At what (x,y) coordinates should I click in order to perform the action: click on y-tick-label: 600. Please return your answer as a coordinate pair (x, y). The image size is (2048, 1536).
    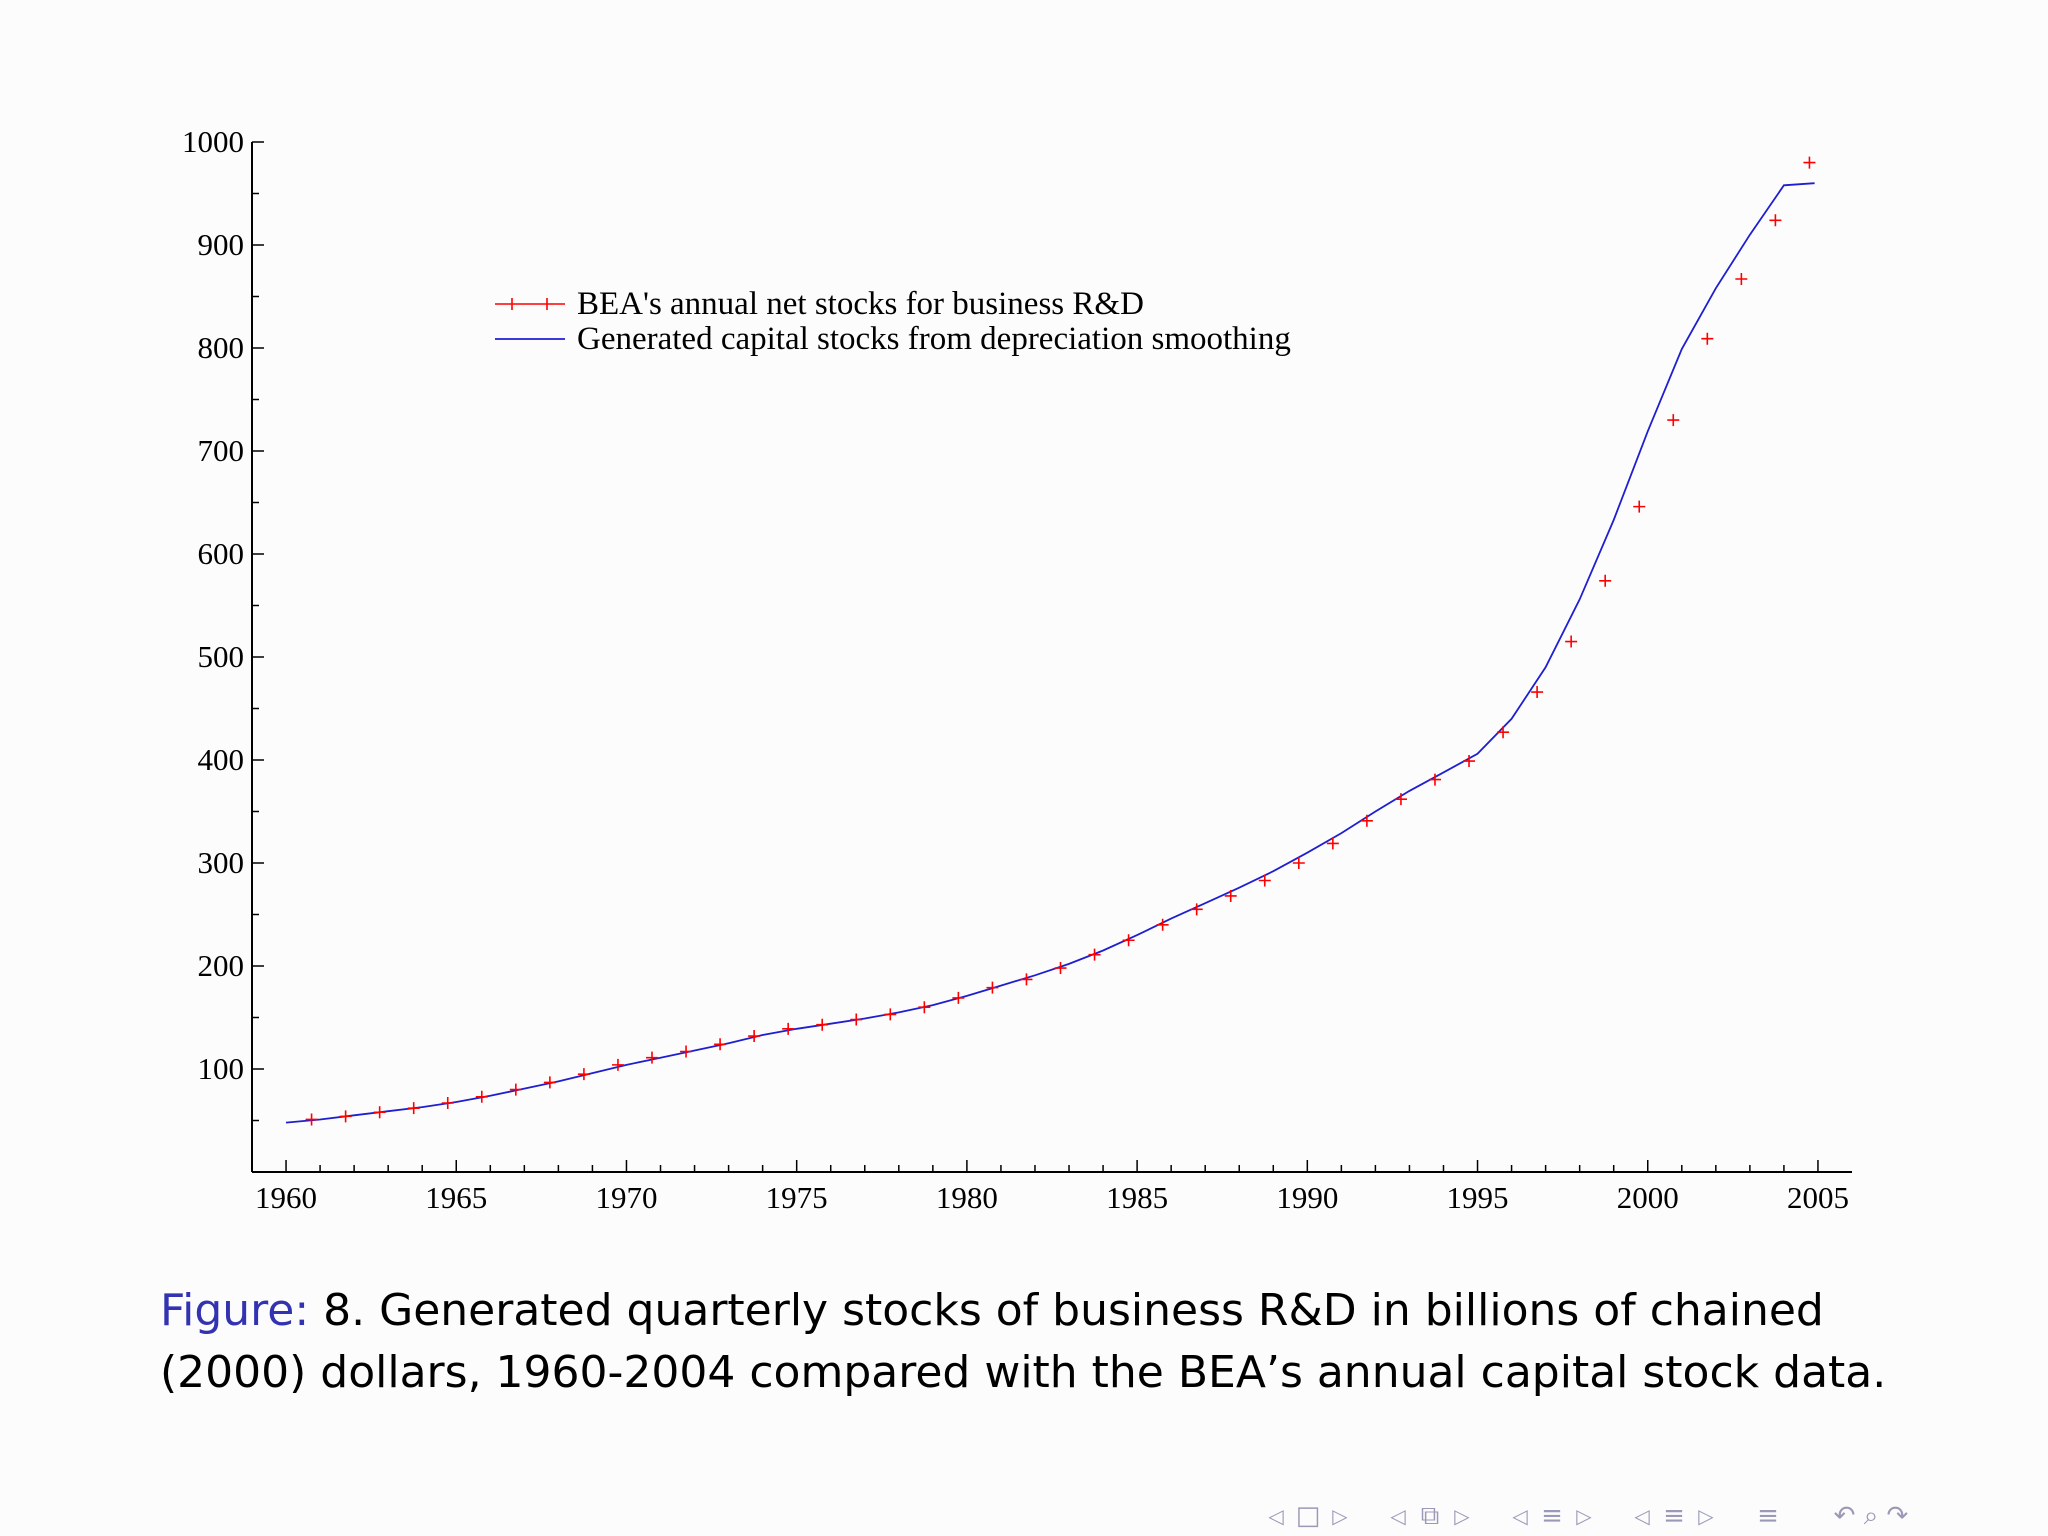
    Looking at the image, I should click on (221, 553).